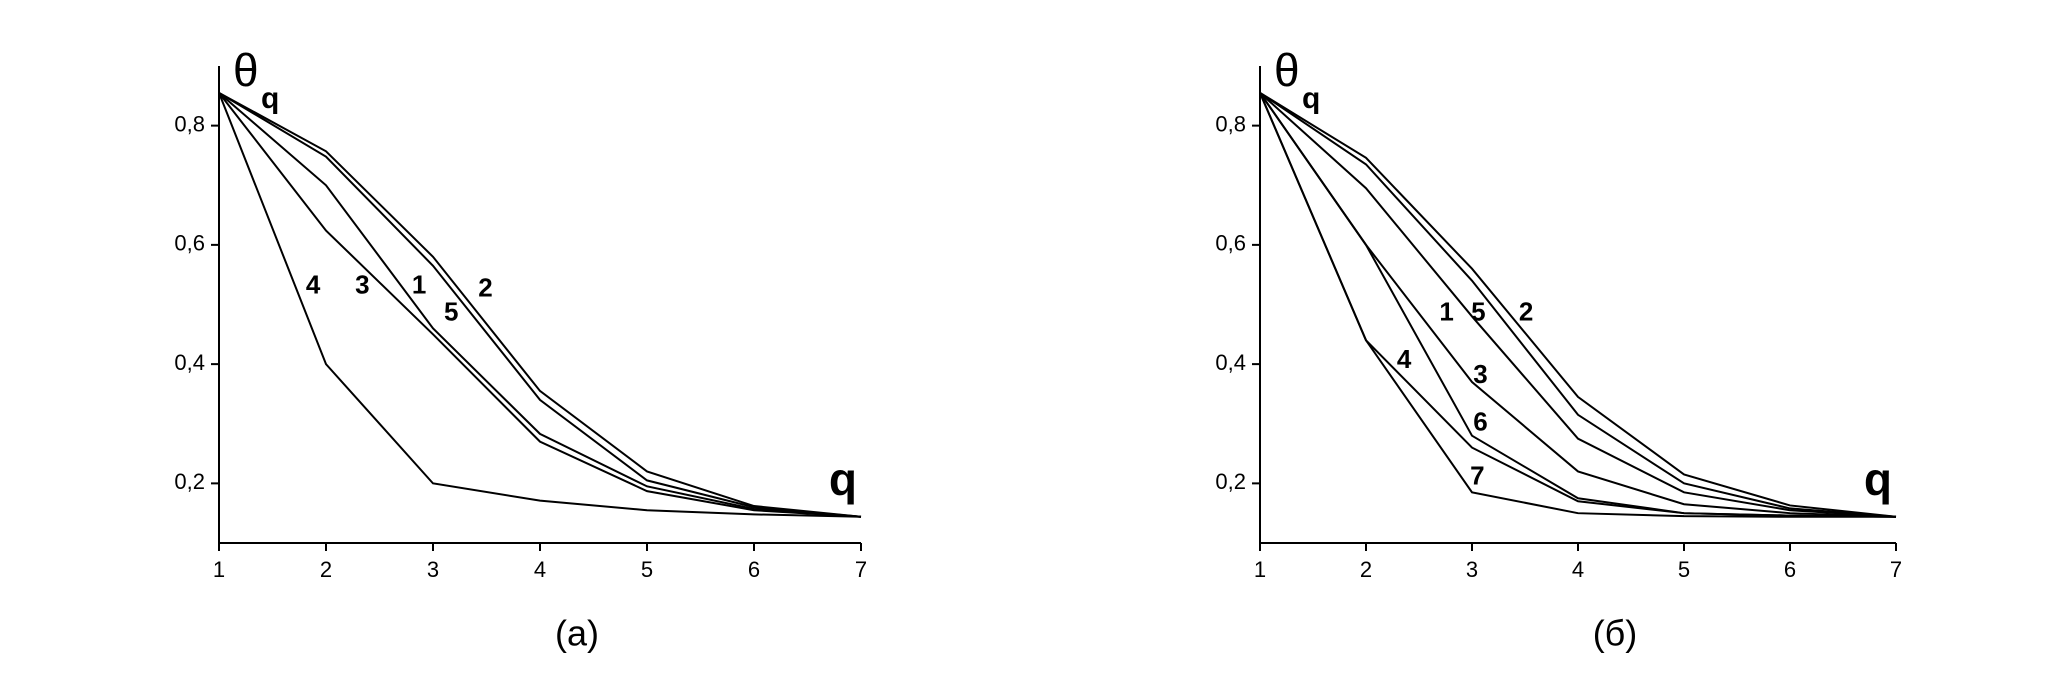 This screenshot has height=686, width=2067. Describe the element at coordinates (1480, 422) in the screenshot. I see `series-label: 6` at that location.